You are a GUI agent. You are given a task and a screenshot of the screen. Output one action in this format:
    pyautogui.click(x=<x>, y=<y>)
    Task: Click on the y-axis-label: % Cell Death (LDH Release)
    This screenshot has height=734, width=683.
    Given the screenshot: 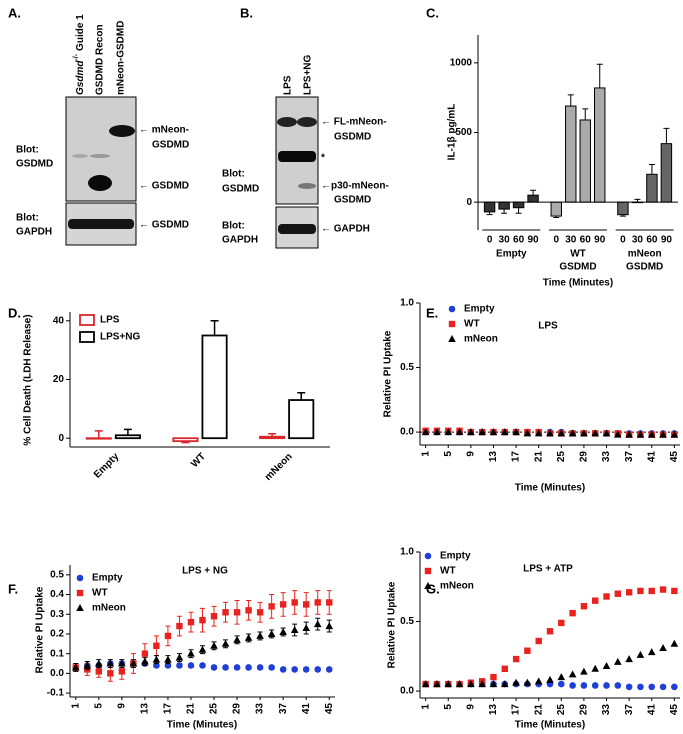 What is the action you would take?
    pyautogui.click(x=28, y=379)
    